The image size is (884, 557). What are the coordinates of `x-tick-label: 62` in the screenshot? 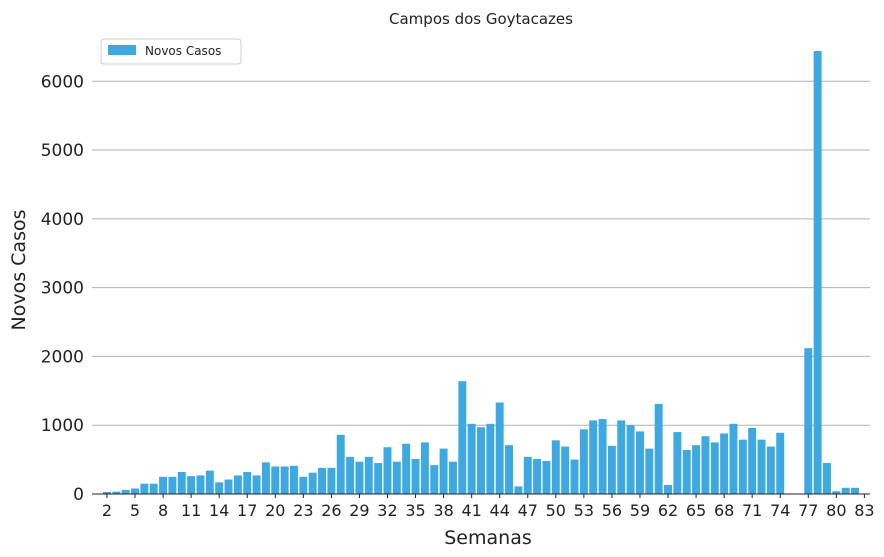 It's located at (668, 510).